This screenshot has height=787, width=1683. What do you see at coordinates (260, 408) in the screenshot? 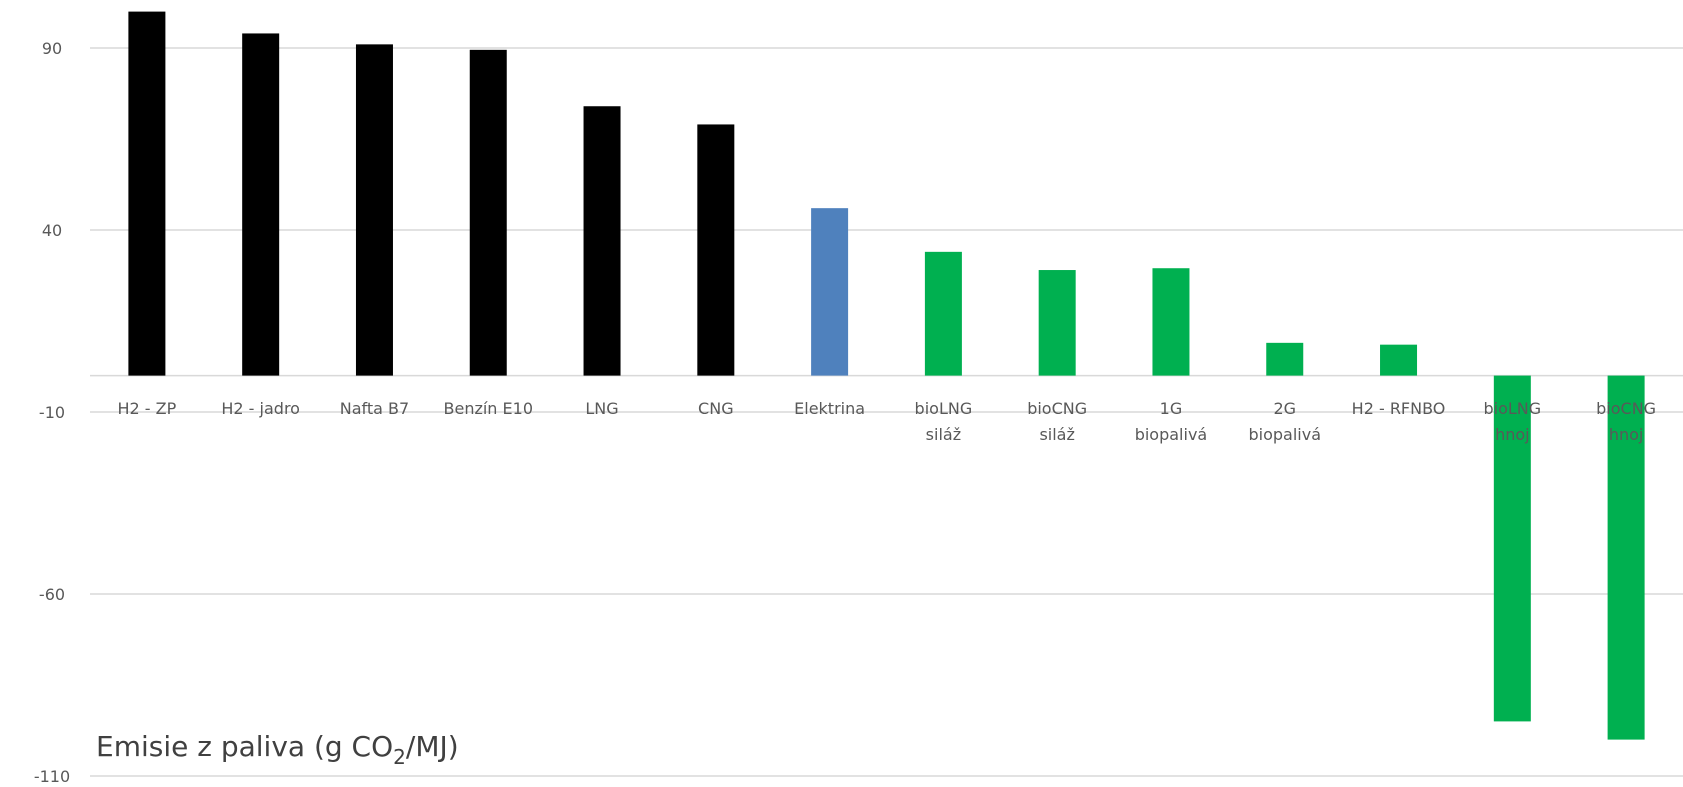
I see `category-label: H2 - jadro` at bounding box center [260, 408].